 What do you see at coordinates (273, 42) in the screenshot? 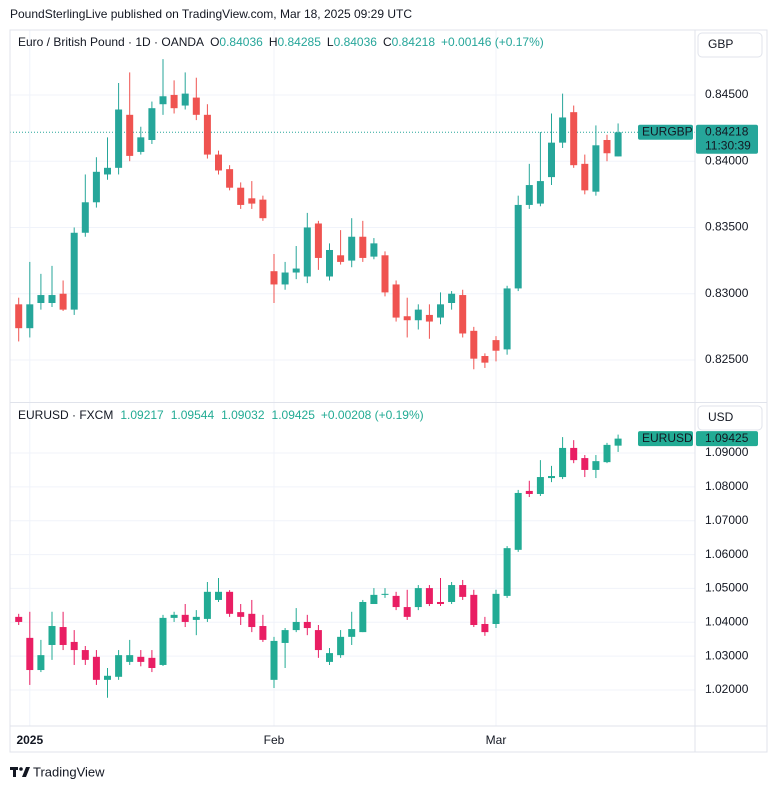
I see `legend-key: H` at bounding box center [273, 42].